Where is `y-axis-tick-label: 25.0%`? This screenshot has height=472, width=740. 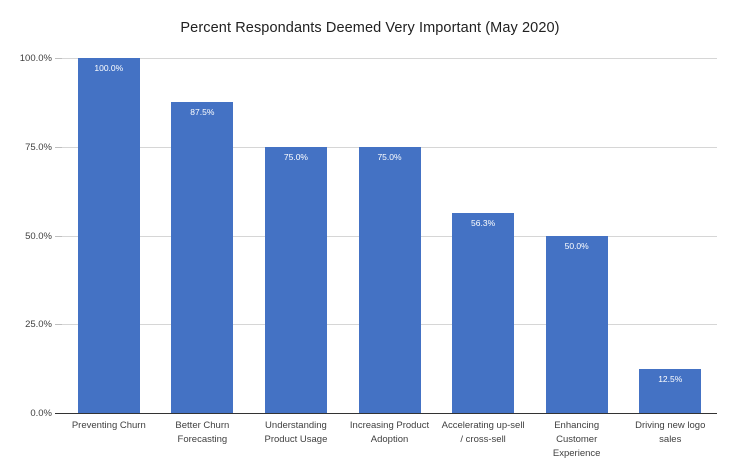 y-axis-tick-label: 25.0% is located at coordinates (38, 325).